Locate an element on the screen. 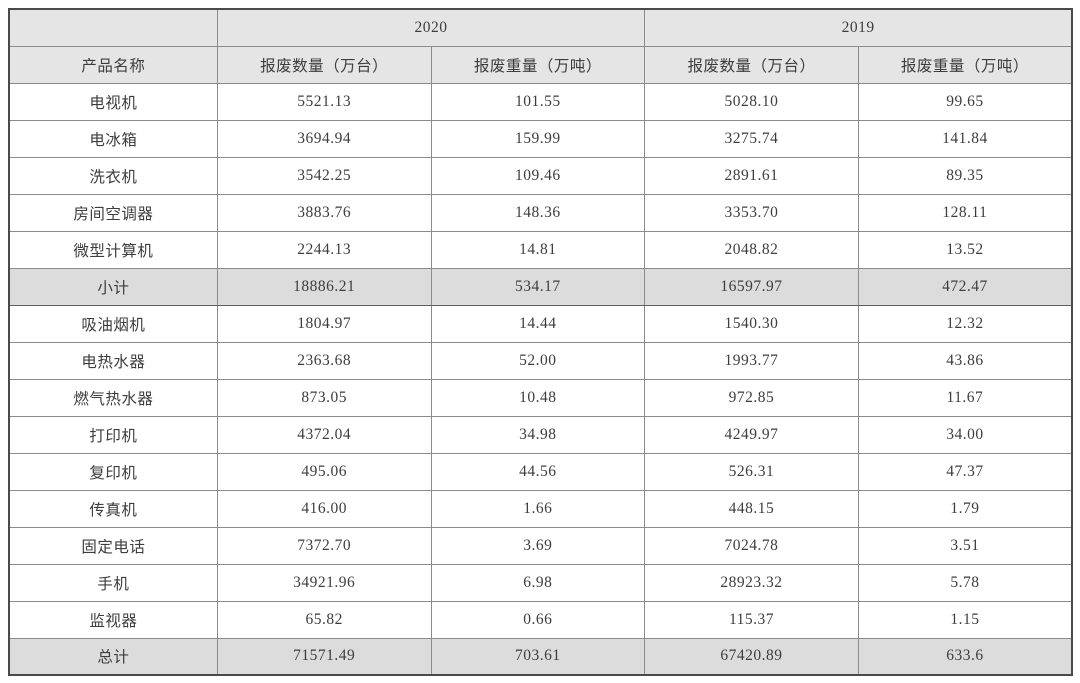 The width and height of the screenshot is (1080, 683). weight-2019-cell: 141.84 is located at coordinates (965, 138).